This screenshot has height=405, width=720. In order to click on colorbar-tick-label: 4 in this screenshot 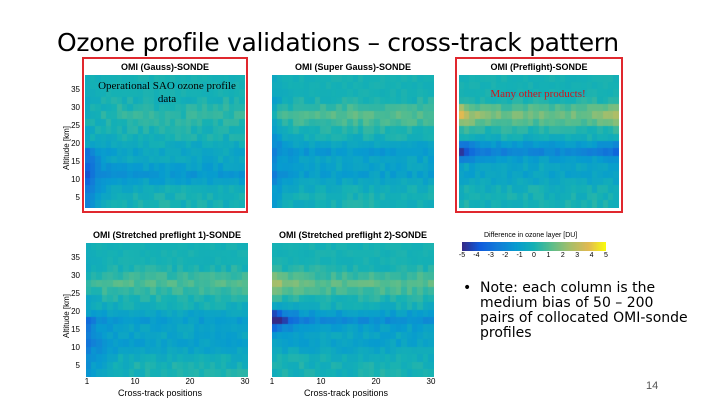, I will do `click(591, 255)`.